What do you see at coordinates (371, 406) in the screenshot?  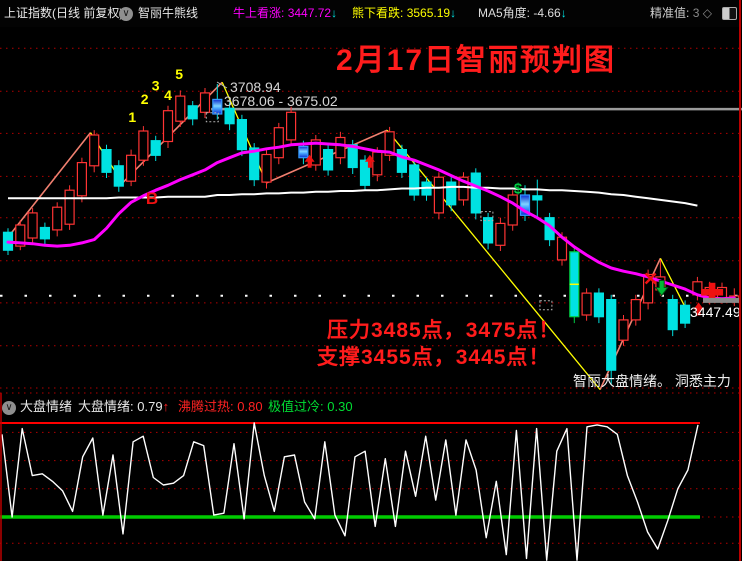 I see `sub-panel-header: ∨ 大盘情绪 大盘情绪: 0.79↑ 沸腾过热: 0.80 极值过冷: 0.30` at bounding box center [371, 406].